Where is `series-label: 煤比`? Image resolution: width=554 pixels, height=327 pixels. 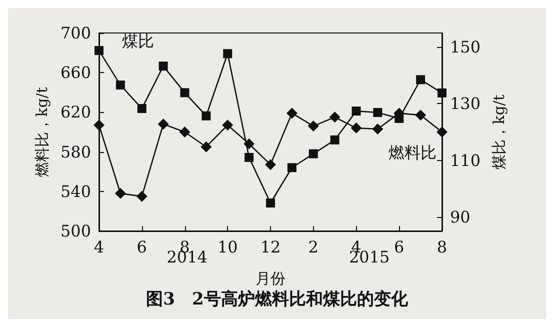
series-label: 煤比 is located at coordinates (138, 41).